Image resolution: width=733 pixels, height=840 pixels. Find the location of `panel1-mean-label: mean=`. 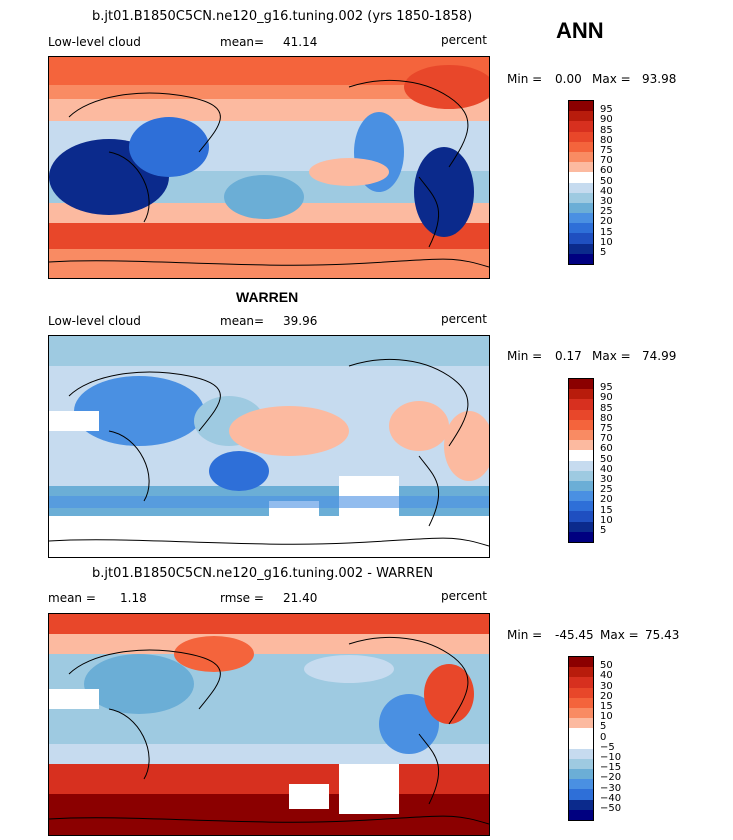

panel1-mean-label: mean= is located at coordinates (242, 42).